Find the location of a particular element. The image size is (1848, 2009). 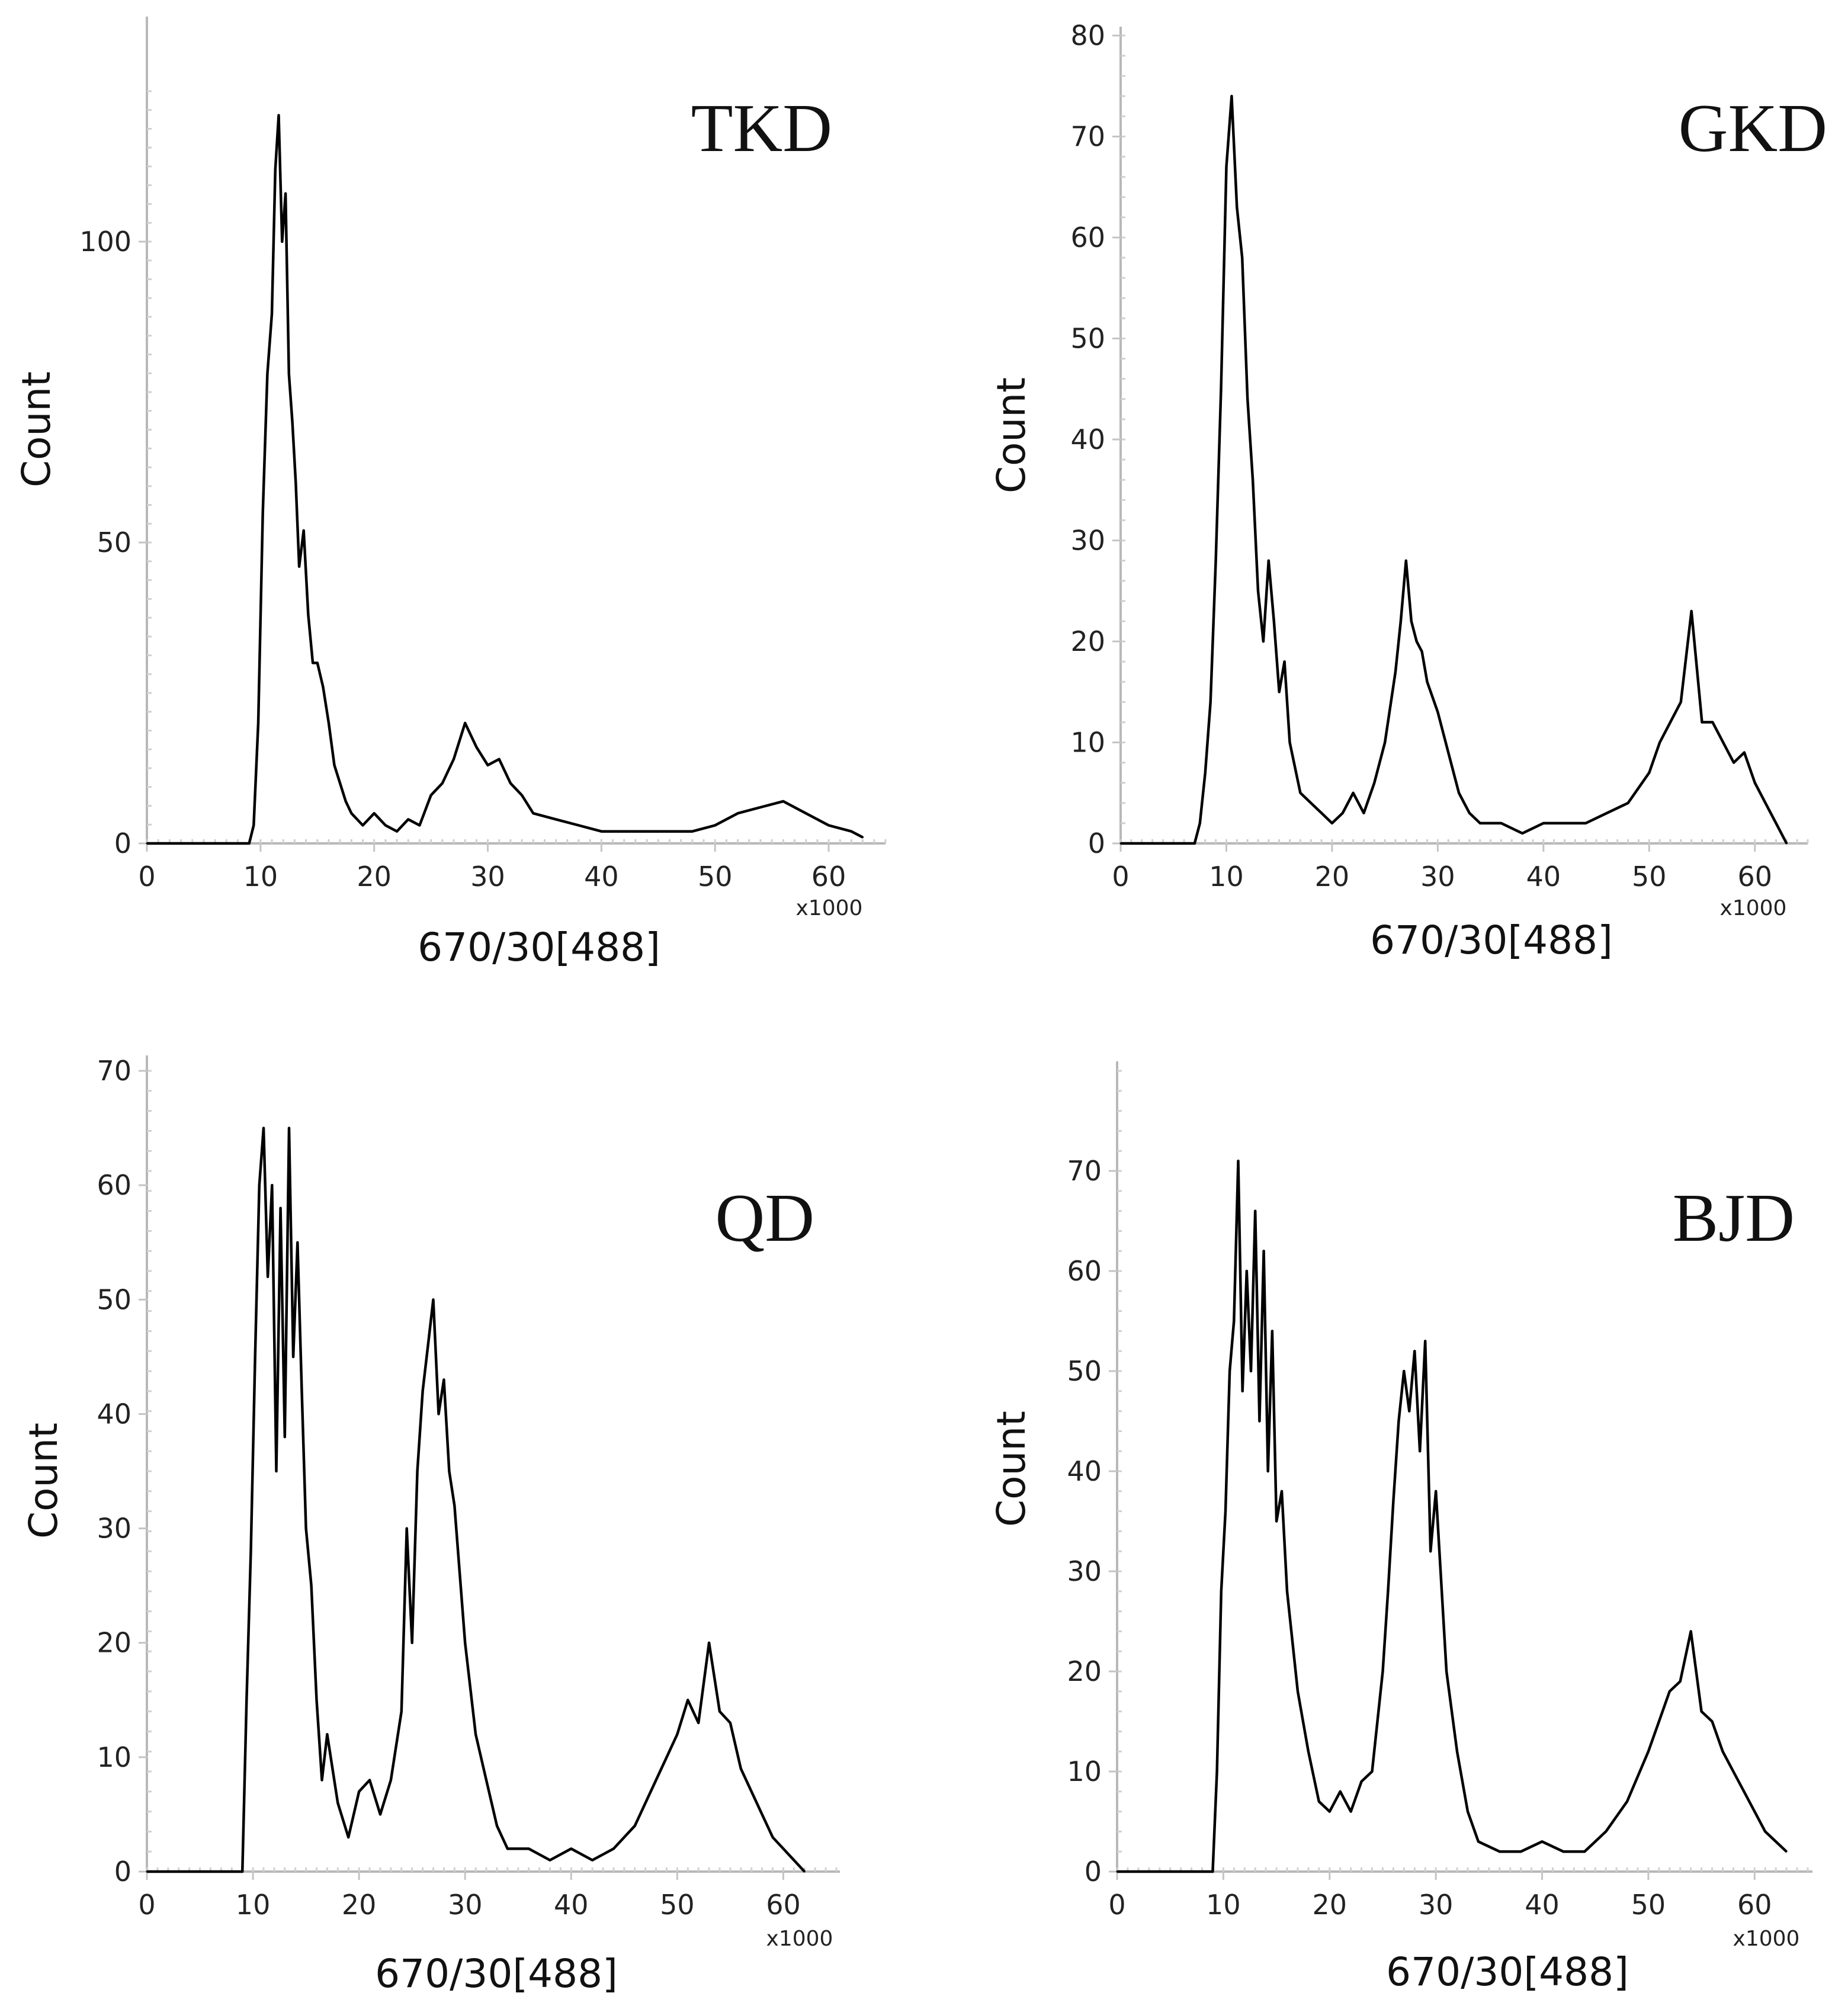

x-tick-label: 20 is located at coordinates (1332, 877).